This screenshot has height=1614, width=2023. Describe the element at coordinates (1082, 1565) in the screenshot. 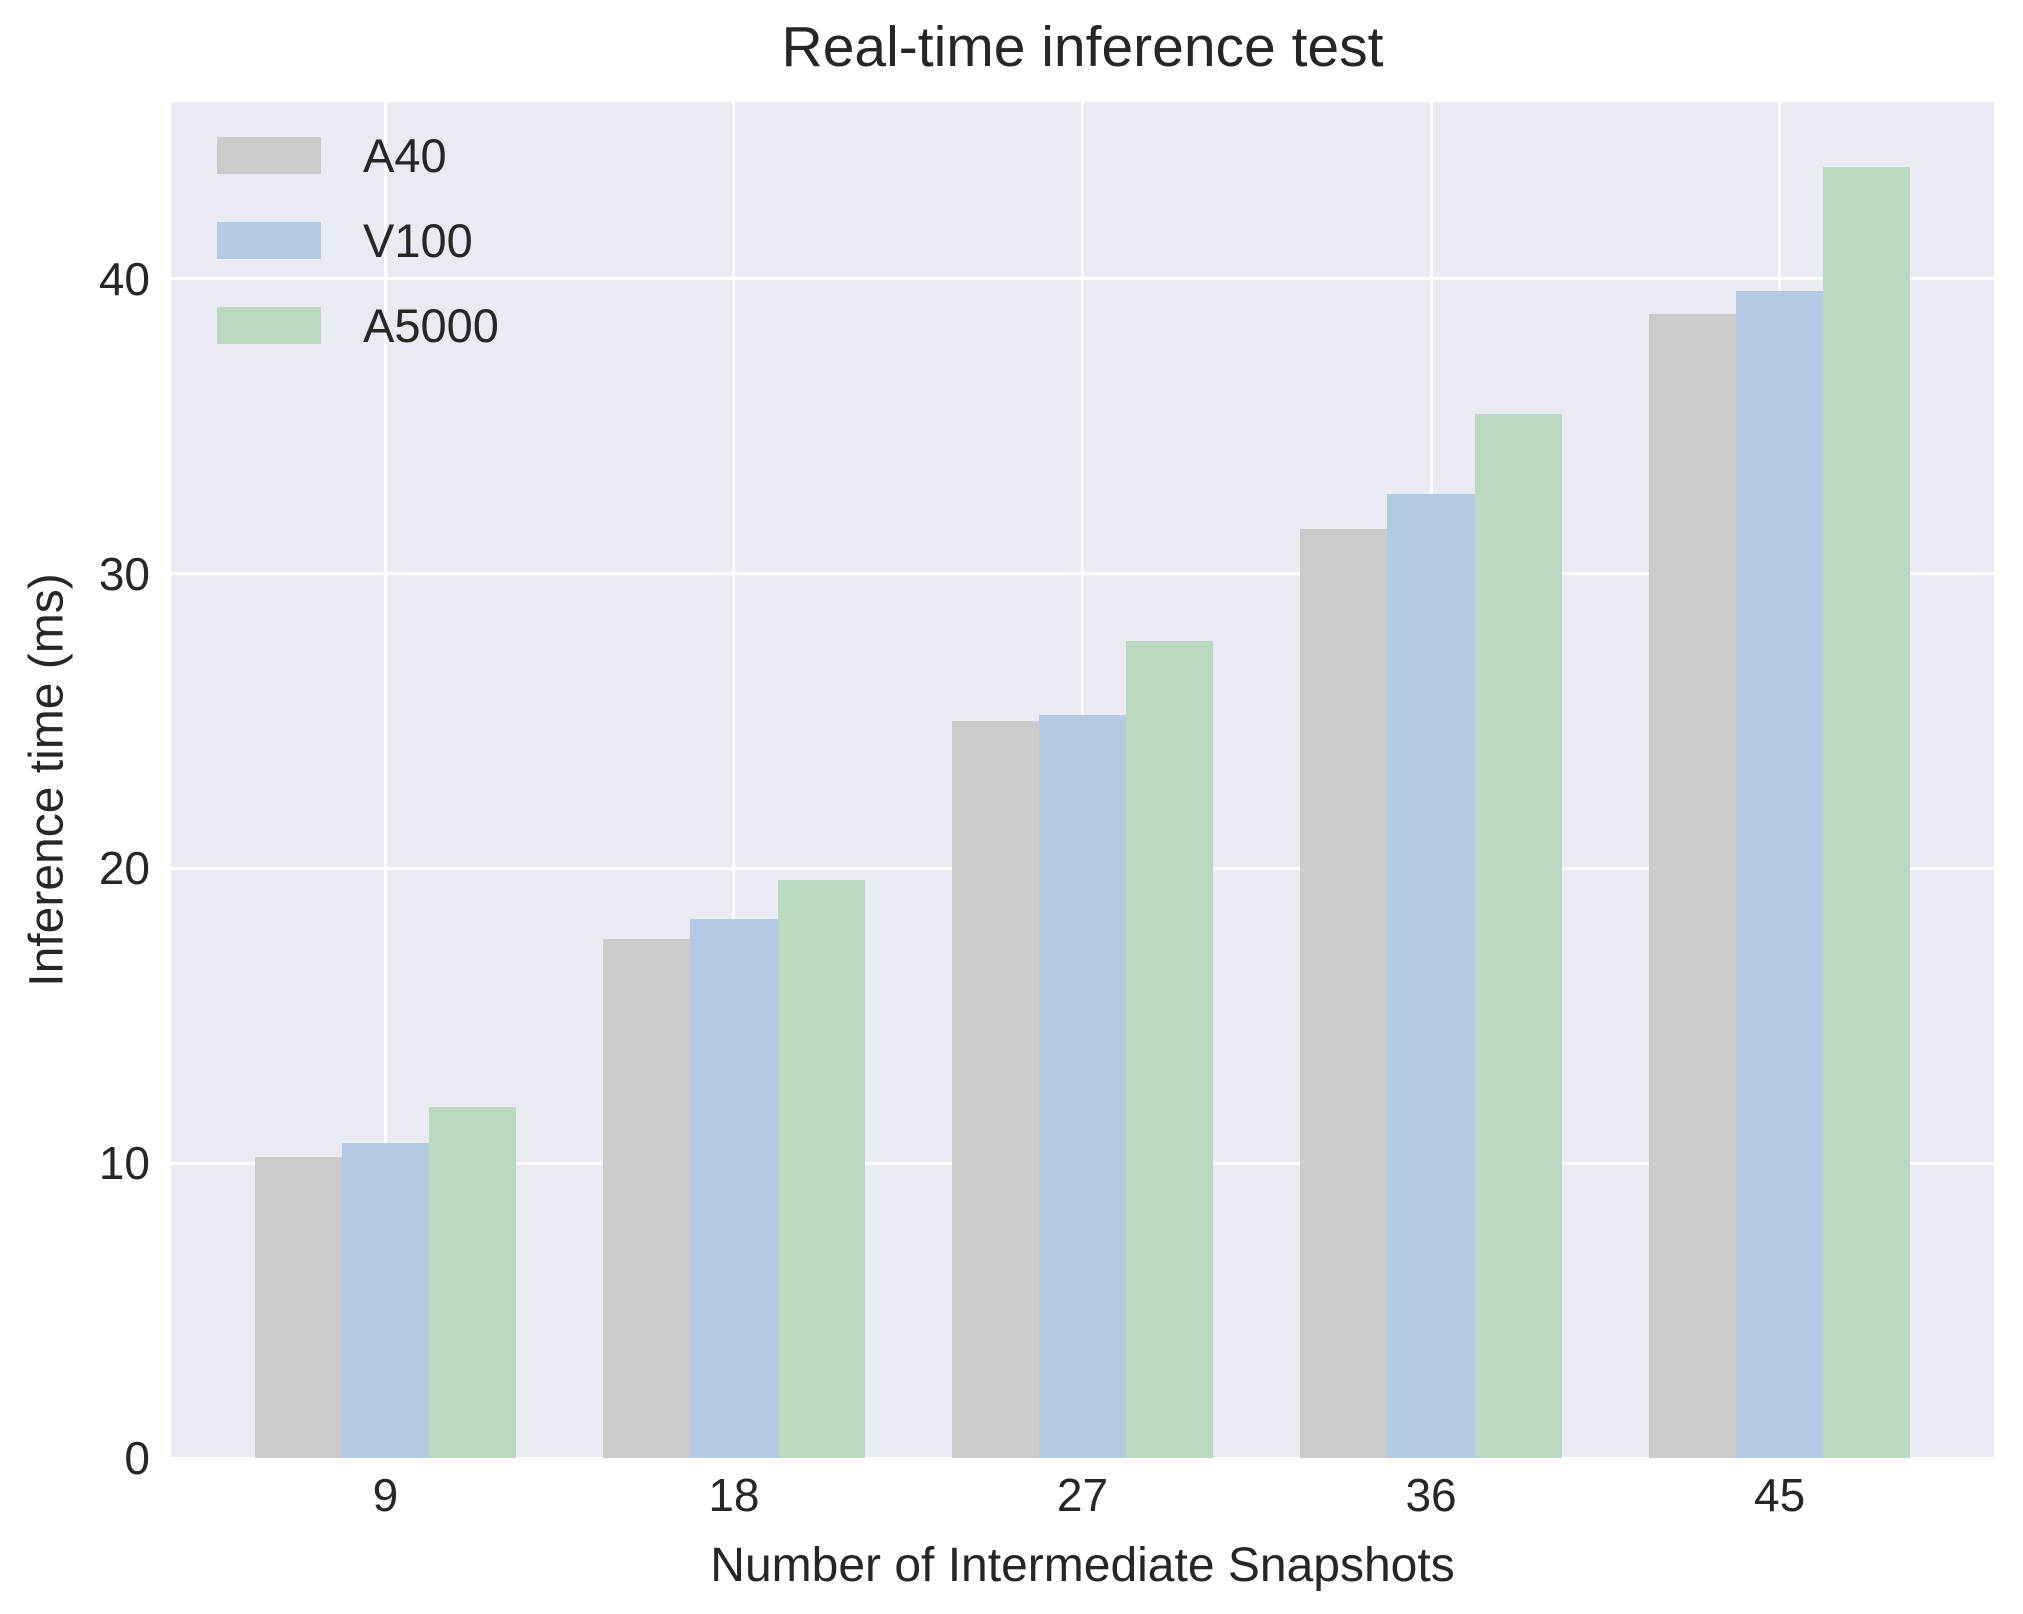

I see `x-axis-label: Number of Intermediate Snapshots` at that location.